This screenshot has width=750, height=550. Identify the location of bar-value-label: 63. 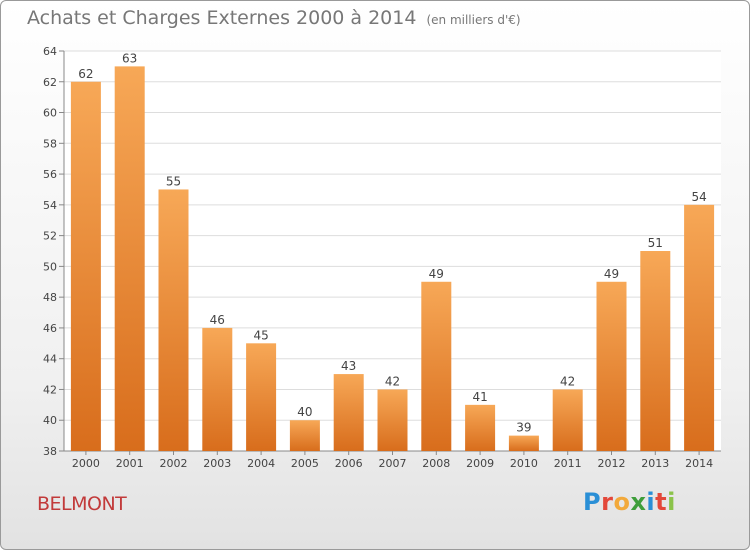
(129, 58).